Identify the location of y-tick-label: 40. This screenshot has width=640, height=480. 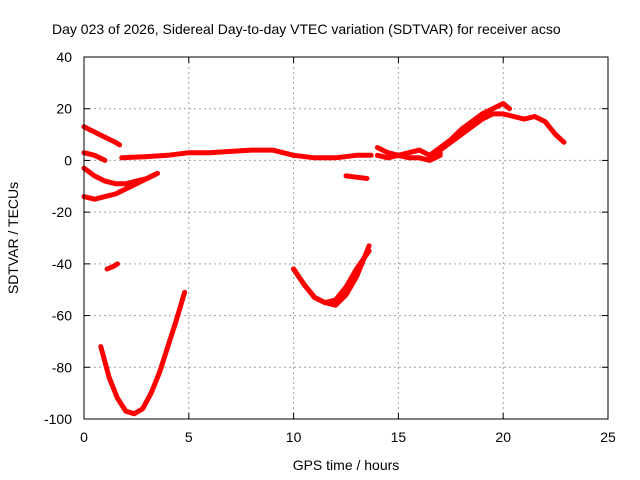
(64, 57).